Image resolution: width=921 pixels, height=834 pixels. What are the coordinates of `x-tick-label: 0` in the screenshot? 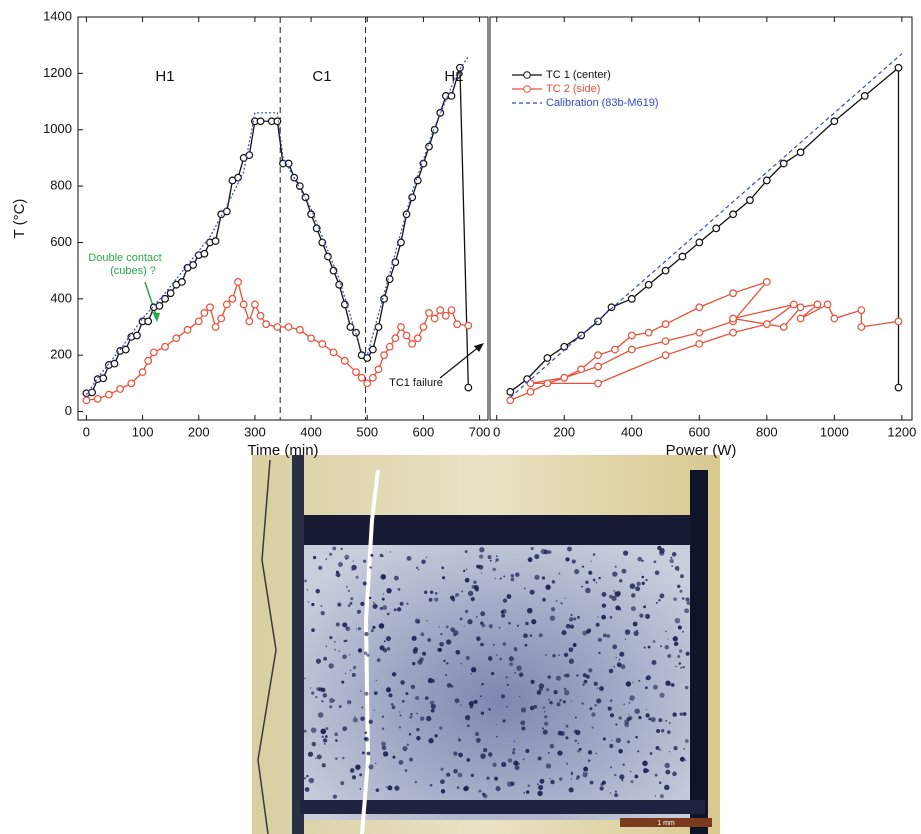 It's located at (496, 431).